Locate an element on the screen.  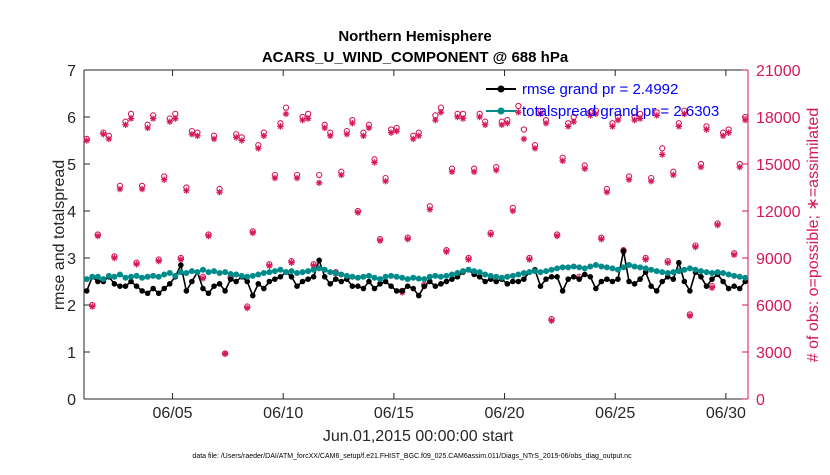
x-tick-label: 06/30 is located at coordinates (726, 413).